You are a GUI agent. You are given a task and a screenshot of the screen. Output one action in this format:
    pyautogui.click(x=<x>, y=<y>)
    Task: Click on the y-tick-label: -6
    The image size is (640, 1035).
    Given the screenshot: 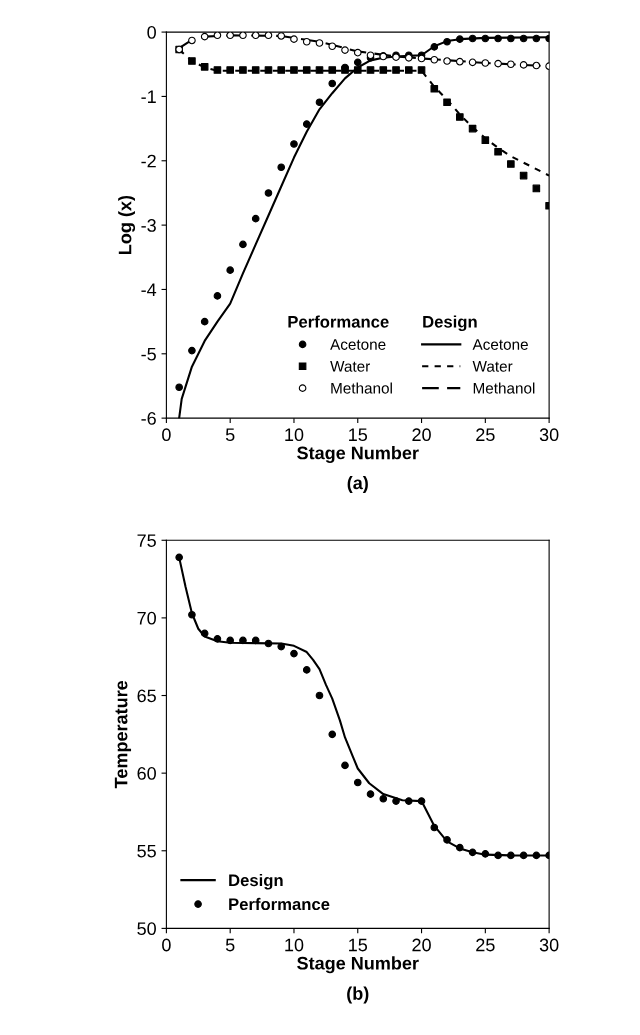 What is the action you would take?
    pyautogui.click(x=148, y=418)
    